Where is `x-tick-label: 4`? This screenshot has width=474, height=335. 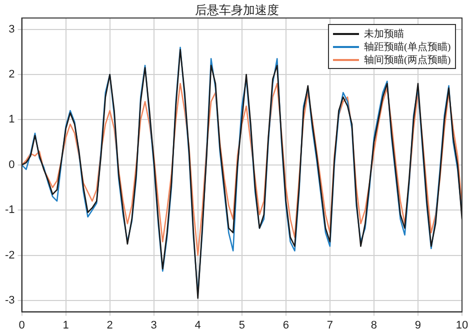 x-tick-label: 4 is located at coordinates (197, 325).